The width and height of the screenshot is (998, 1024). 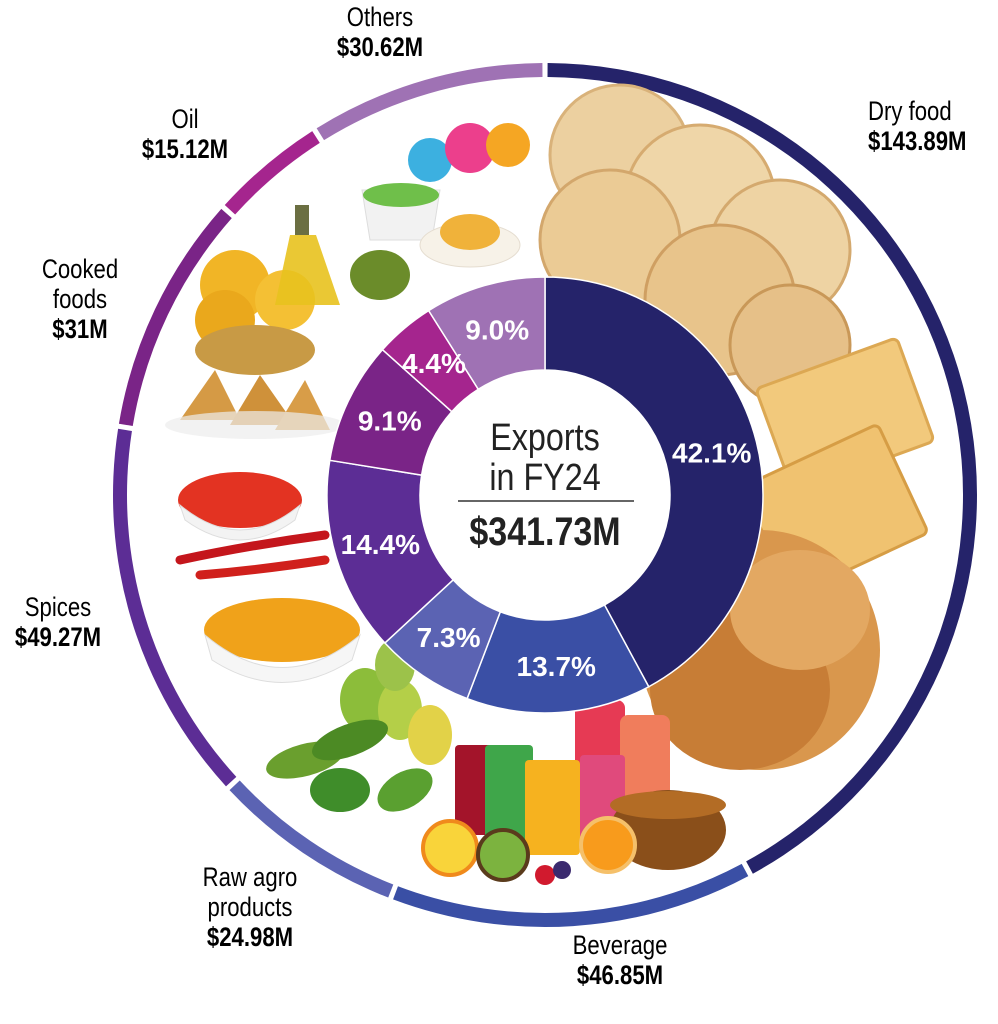 I want to click on percent-label-raw-agro-products: 7.3%, so click(x=449, y=637).